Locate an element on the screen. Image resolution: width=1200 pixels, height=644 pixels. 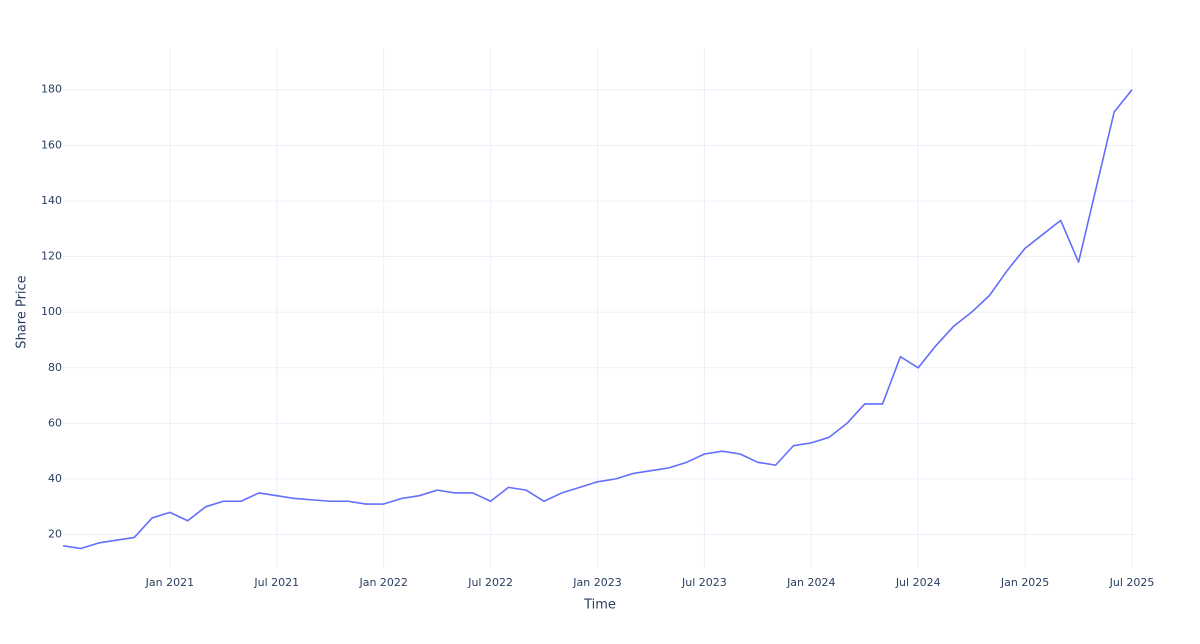
y-tick-label: 180 is located at coordinates (51, 89).